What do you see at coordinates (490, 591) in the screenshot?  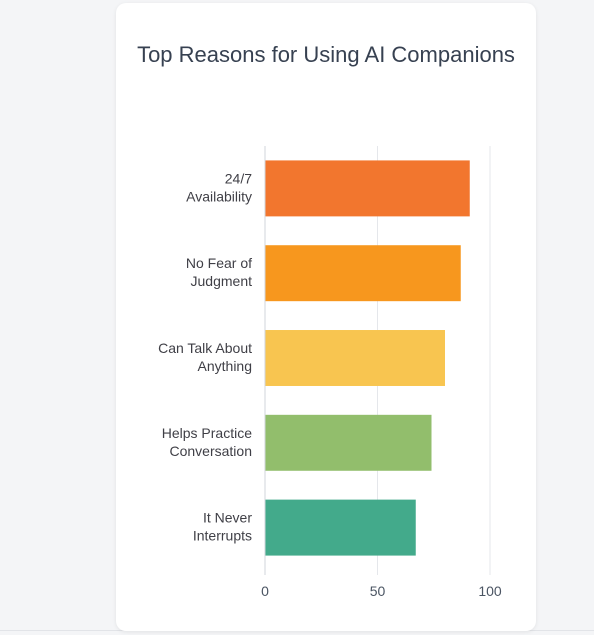 I see `x-tick-label: 100` at bounding box center [490, 591].